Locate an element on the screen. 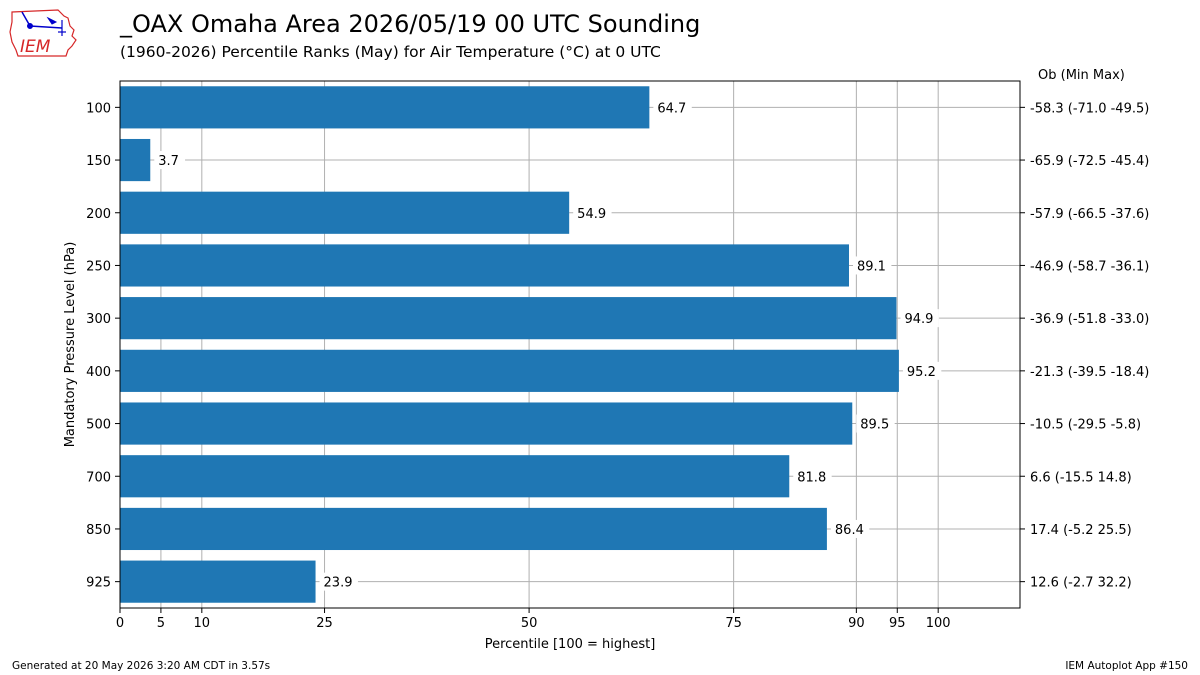 Image resolution: width=1200 pixels, height=675 pixels. value-label: 3.7 is located at coordinates (168, 161).